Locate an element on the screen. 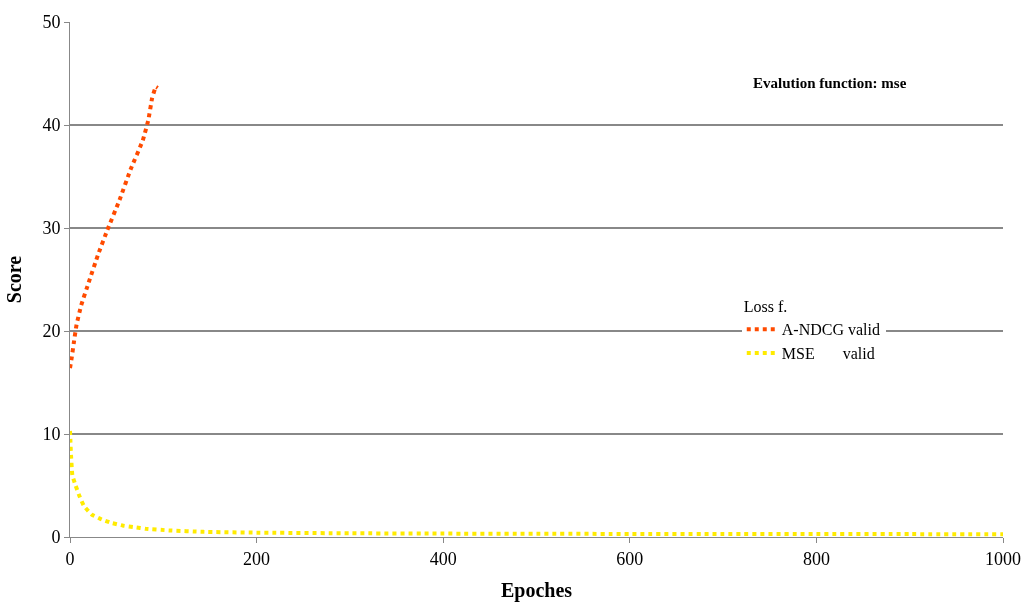  x-tick-label: 1000 is located at coordinates (1003, 558).